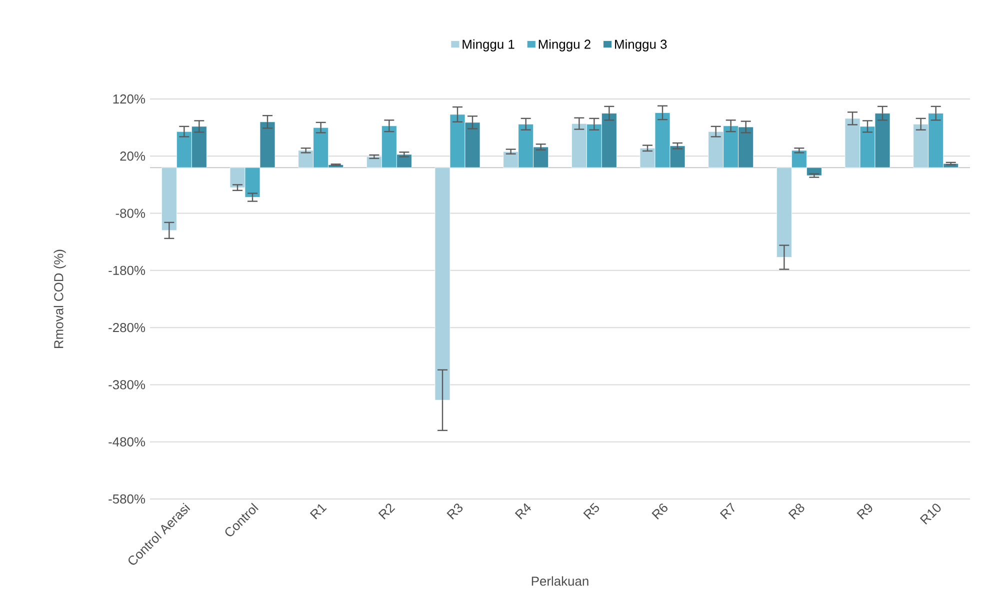  Describe the element at coordinates (60, 299) in the screenshot. I see `y-axis-title: Rmoval COD (%)` at that location.